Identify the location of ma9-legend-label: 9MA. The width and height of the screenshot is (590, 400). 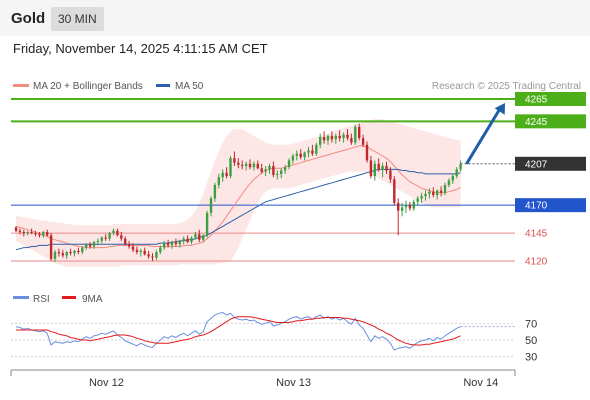
(92, 299).